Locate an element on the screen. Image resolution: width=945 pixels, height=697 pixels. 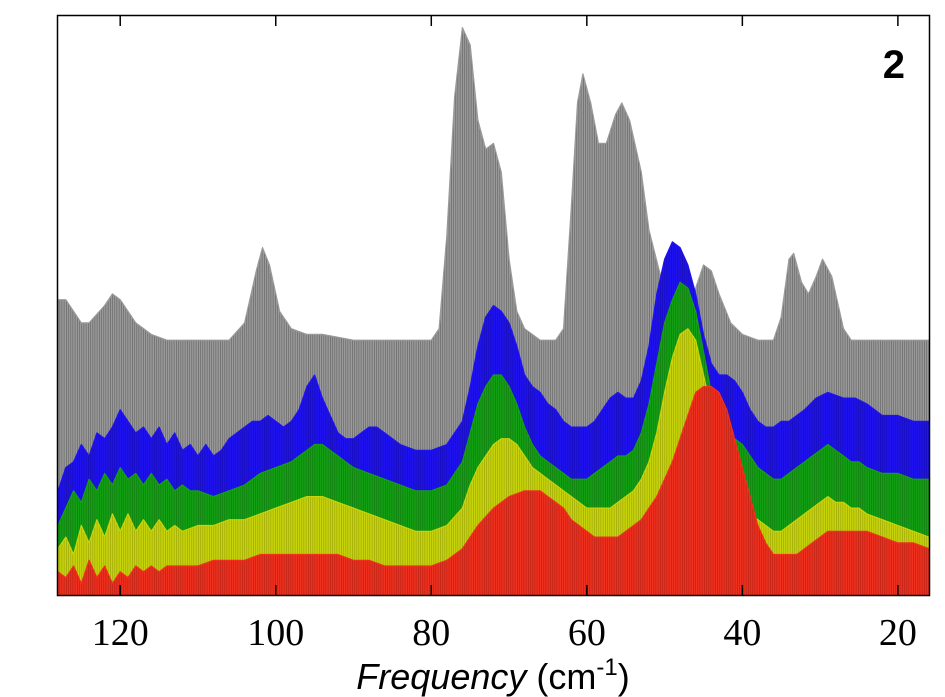
x-axis-label-unit: (cm is located at coordinates (566, 676).